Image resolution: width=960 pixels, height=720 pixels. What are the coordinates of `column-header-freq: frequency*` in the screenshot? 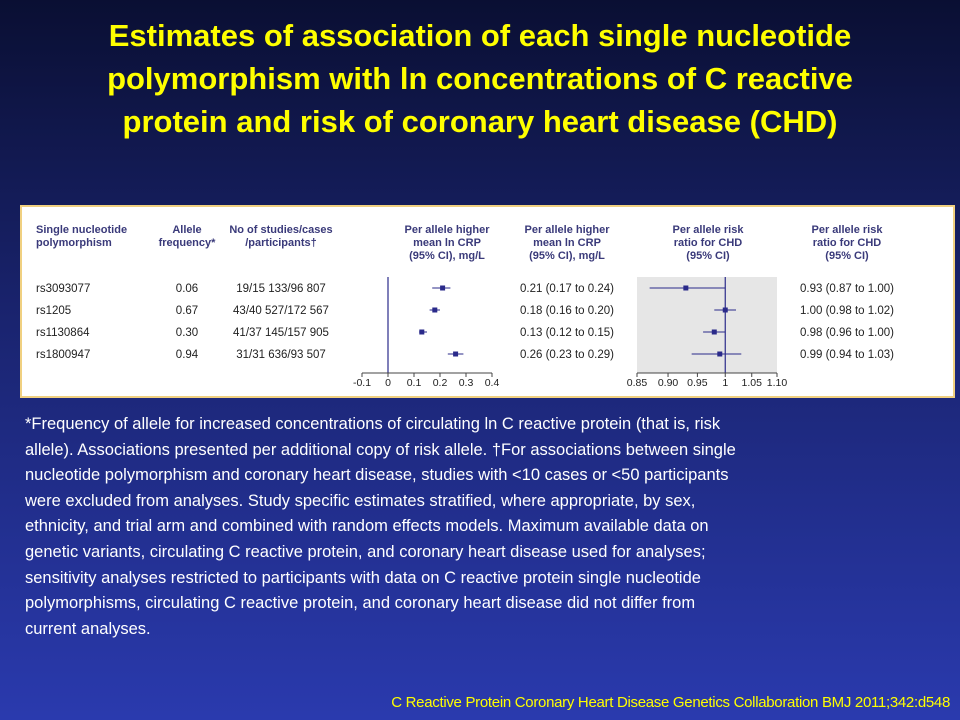 It's located at (188, 243).